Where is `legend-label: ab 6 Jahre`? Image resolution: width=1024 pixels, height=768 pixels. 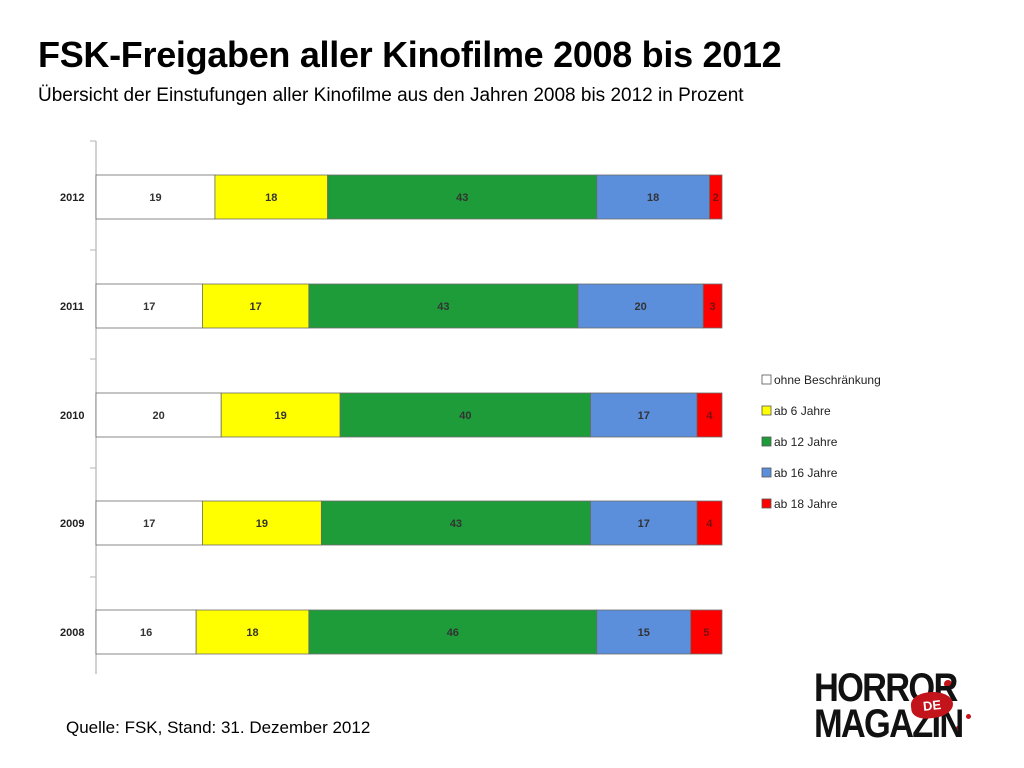
legend-label: ab 6 Jahre is located at coordinates (802, 411).